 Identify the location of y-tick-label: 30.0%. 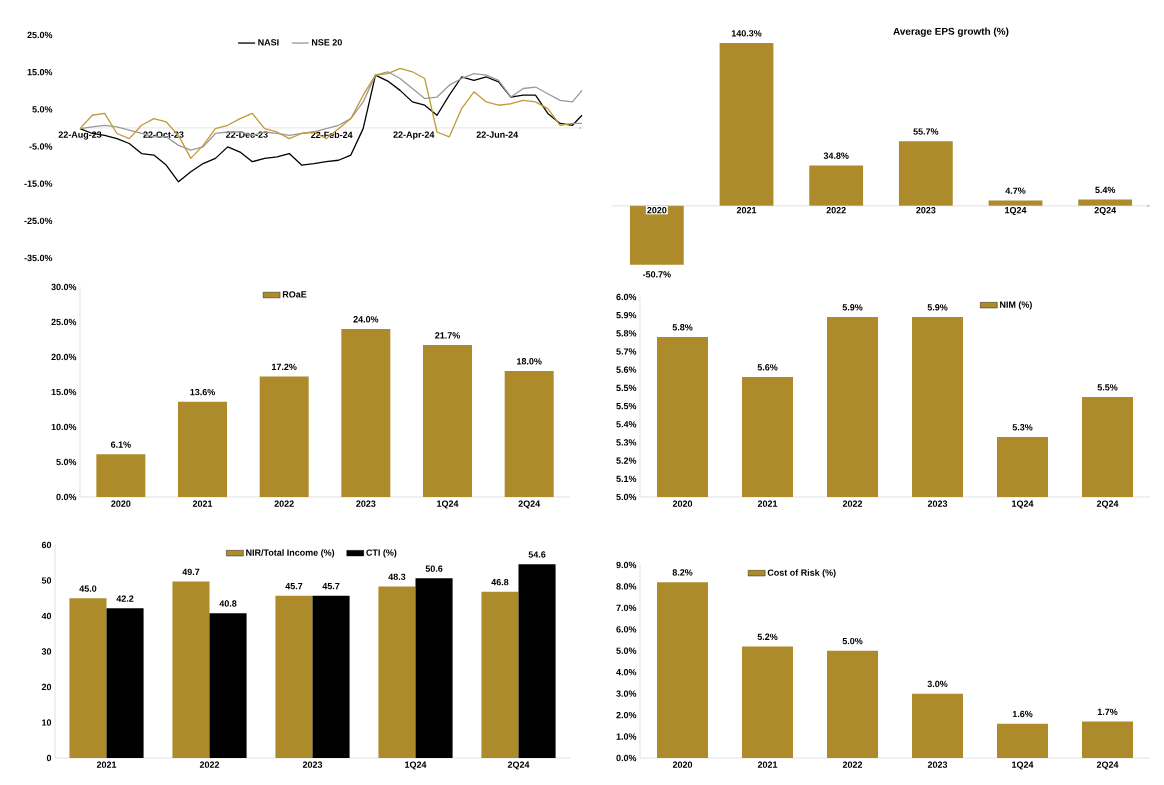
(64, 287).